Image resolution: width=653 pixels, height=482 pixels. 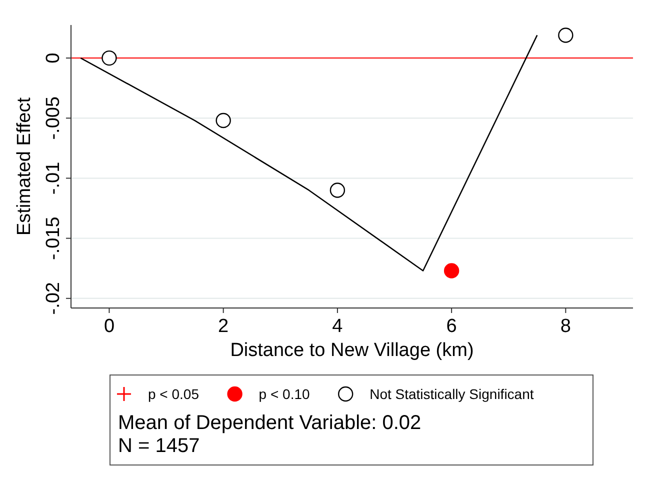 I want to click on legend-label: Not Statistically Significant, so click(x=452, y=394).